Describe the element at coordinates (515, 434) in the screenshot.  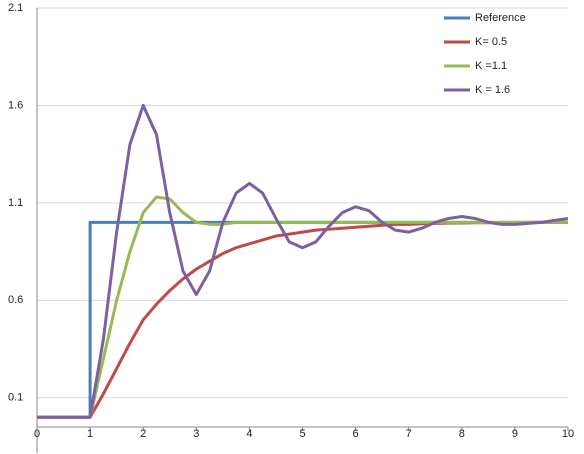
I see `x-tick-label: 9` at that location.